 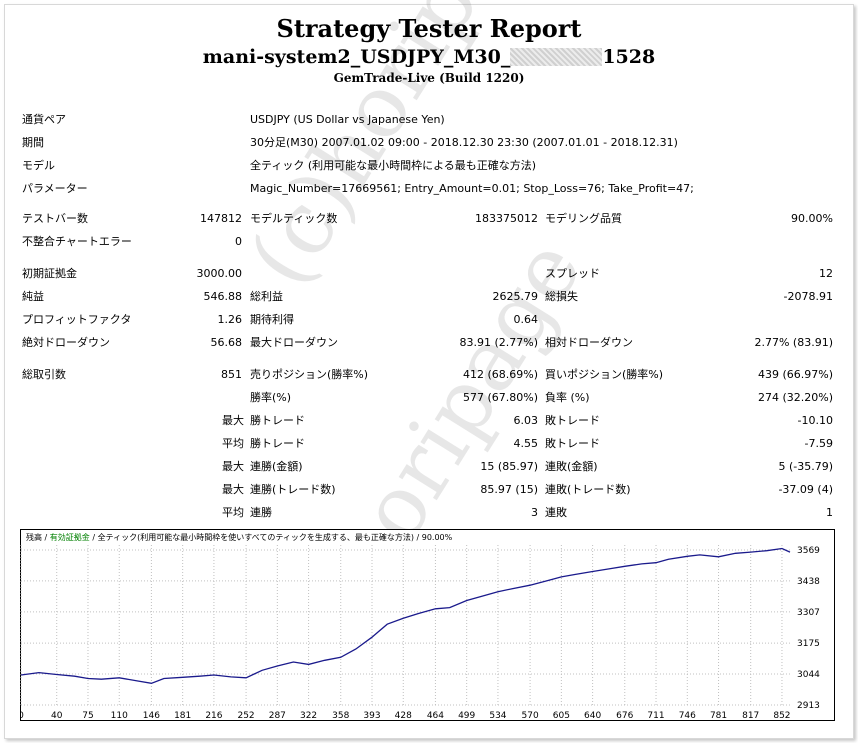 What do you see at coordinates (655, 716) in the screenshot?
I see `x-tick-label: 711` at bounding box center [655, 716].